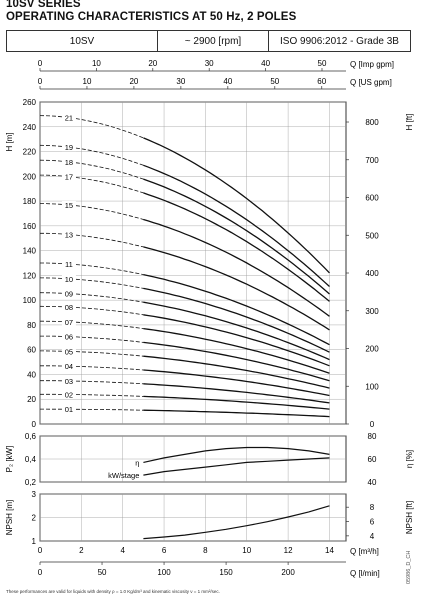  Describe the element at coordinates (31, 350) in the screenshot. I see `head-tick-label: 60` at that location.